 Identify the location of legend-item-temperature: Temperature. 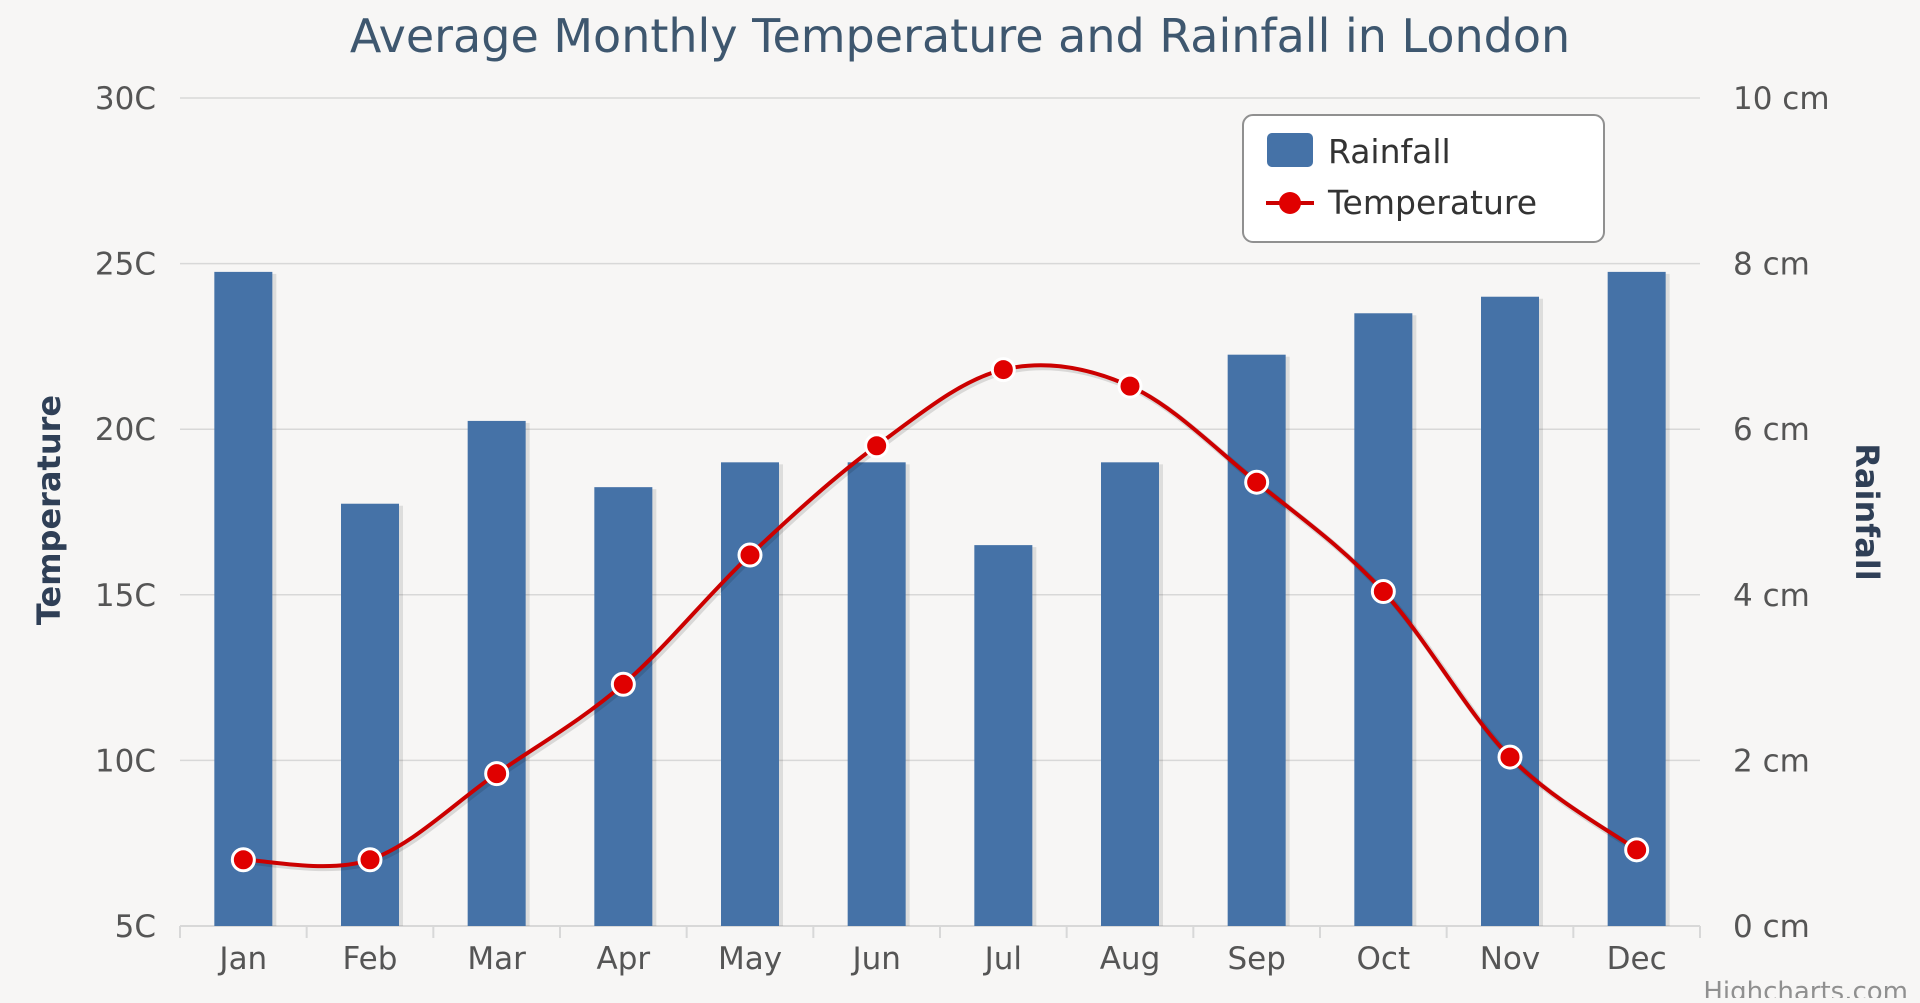
(1401, 202).